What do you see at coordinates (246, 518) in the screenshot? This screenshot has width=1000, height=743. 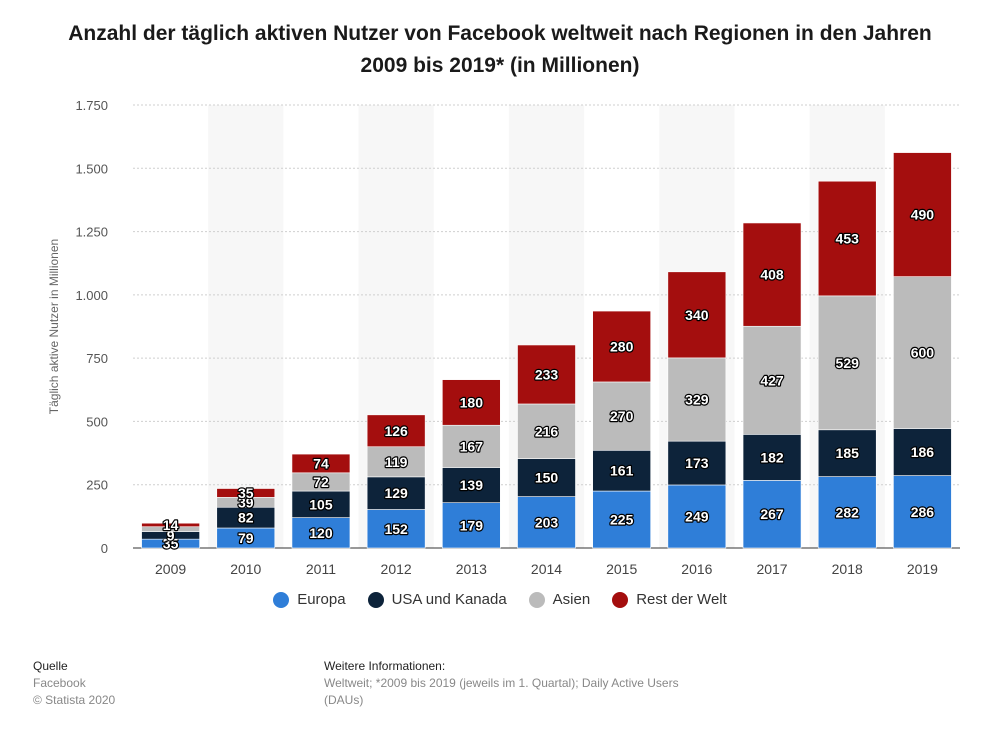 I see `data-label: 82` at bounding box center [246, 518].